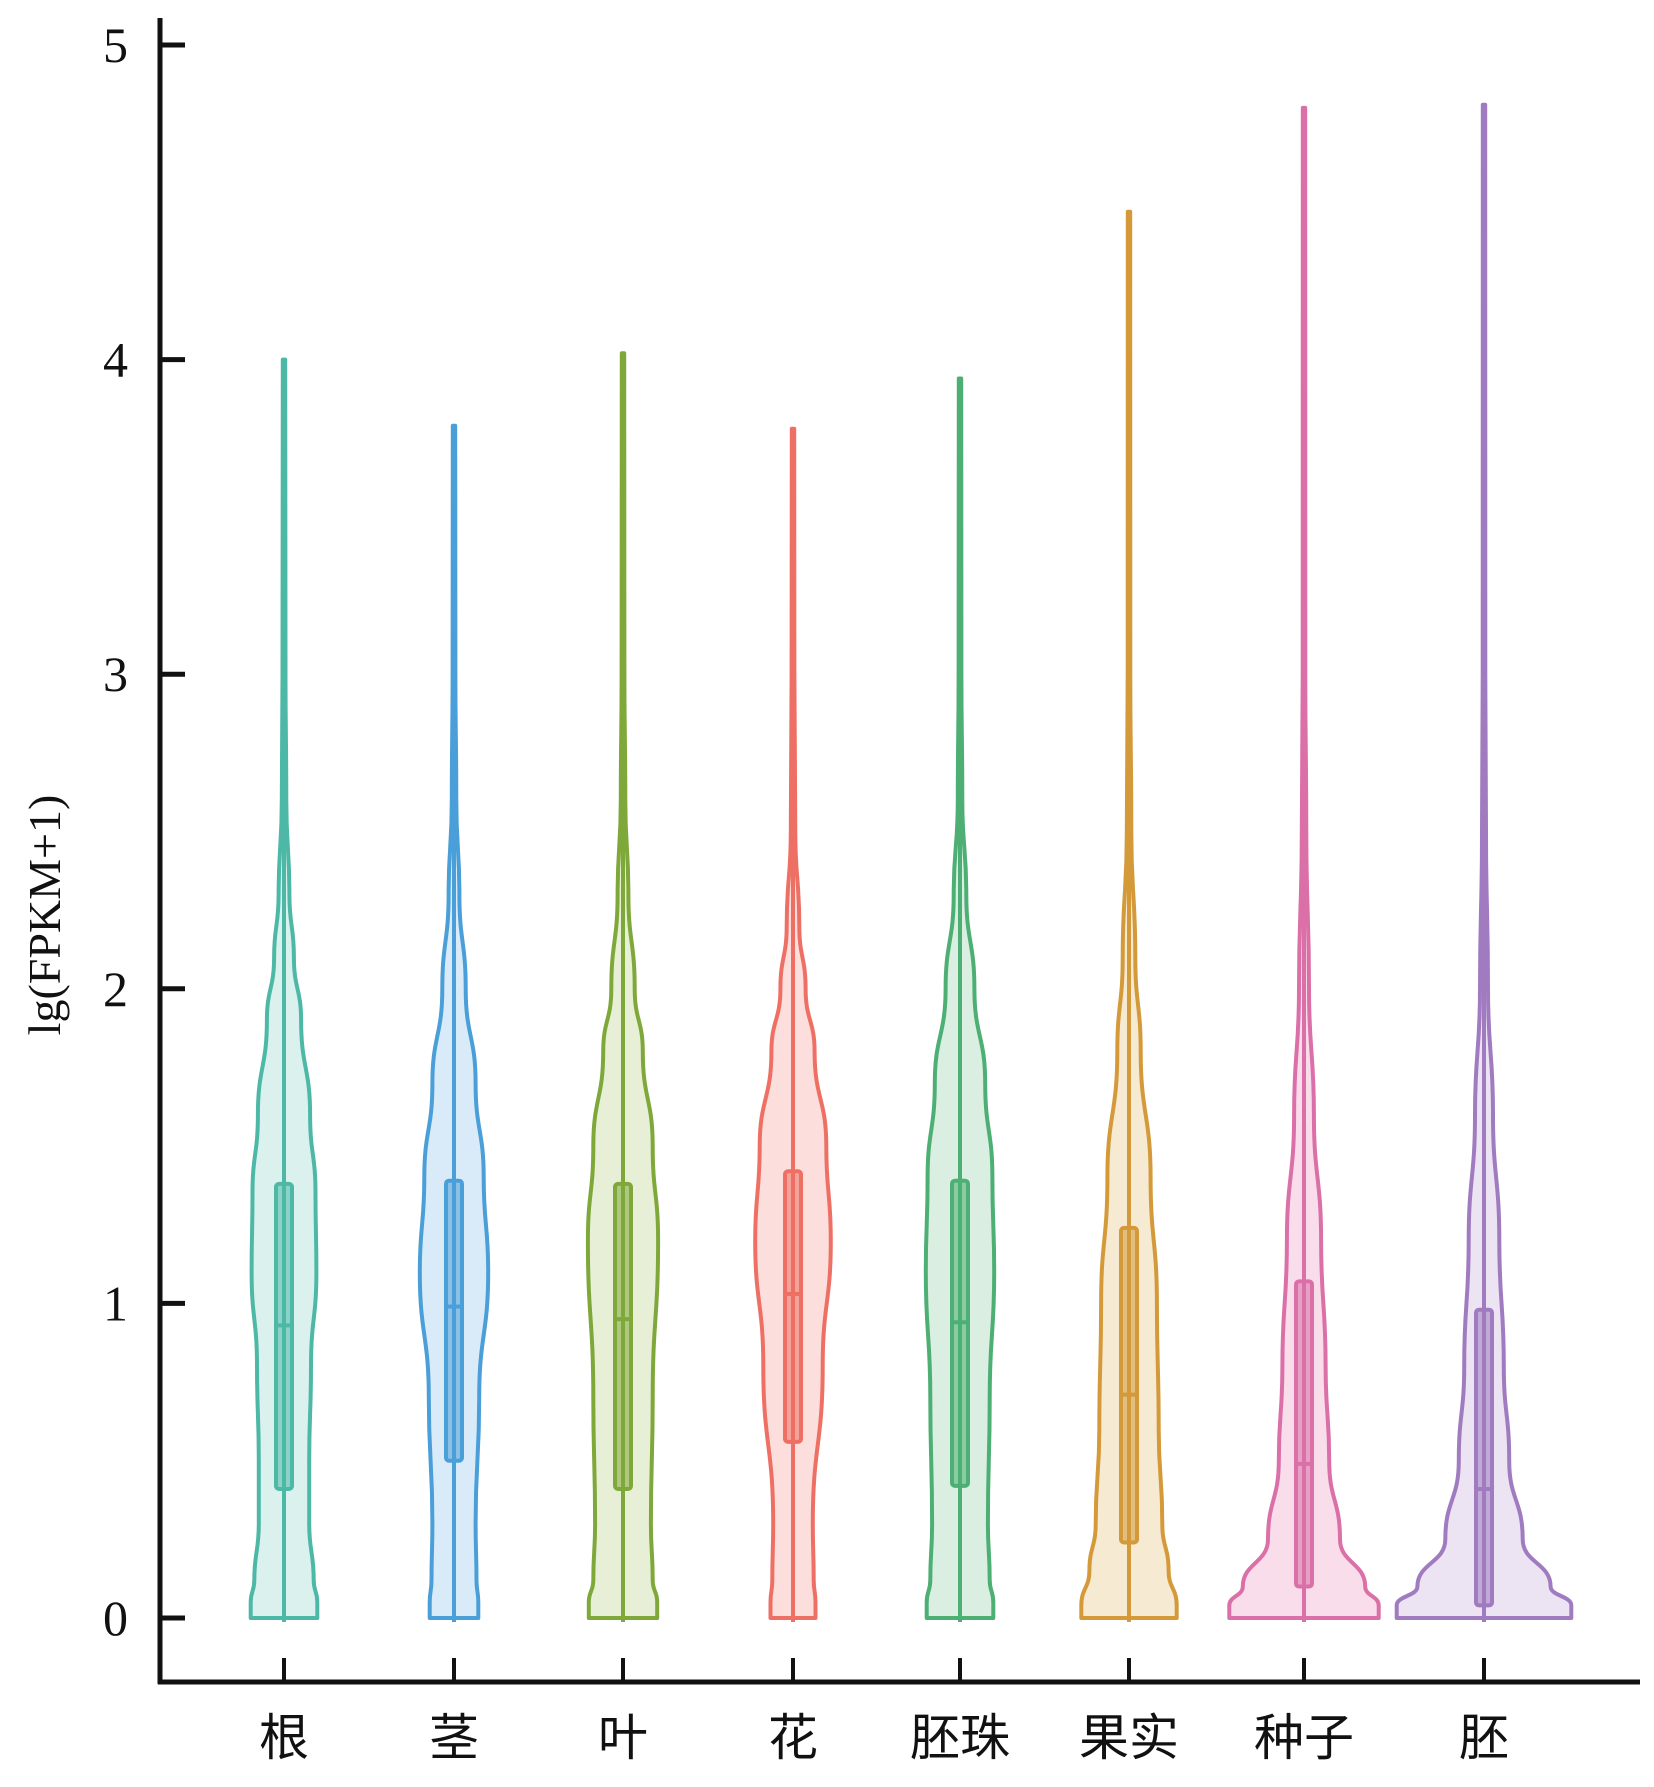 The height and width of the screenshot is (1787, 1654). I want to click on x-tick-label: 根, so click(284, 1738).